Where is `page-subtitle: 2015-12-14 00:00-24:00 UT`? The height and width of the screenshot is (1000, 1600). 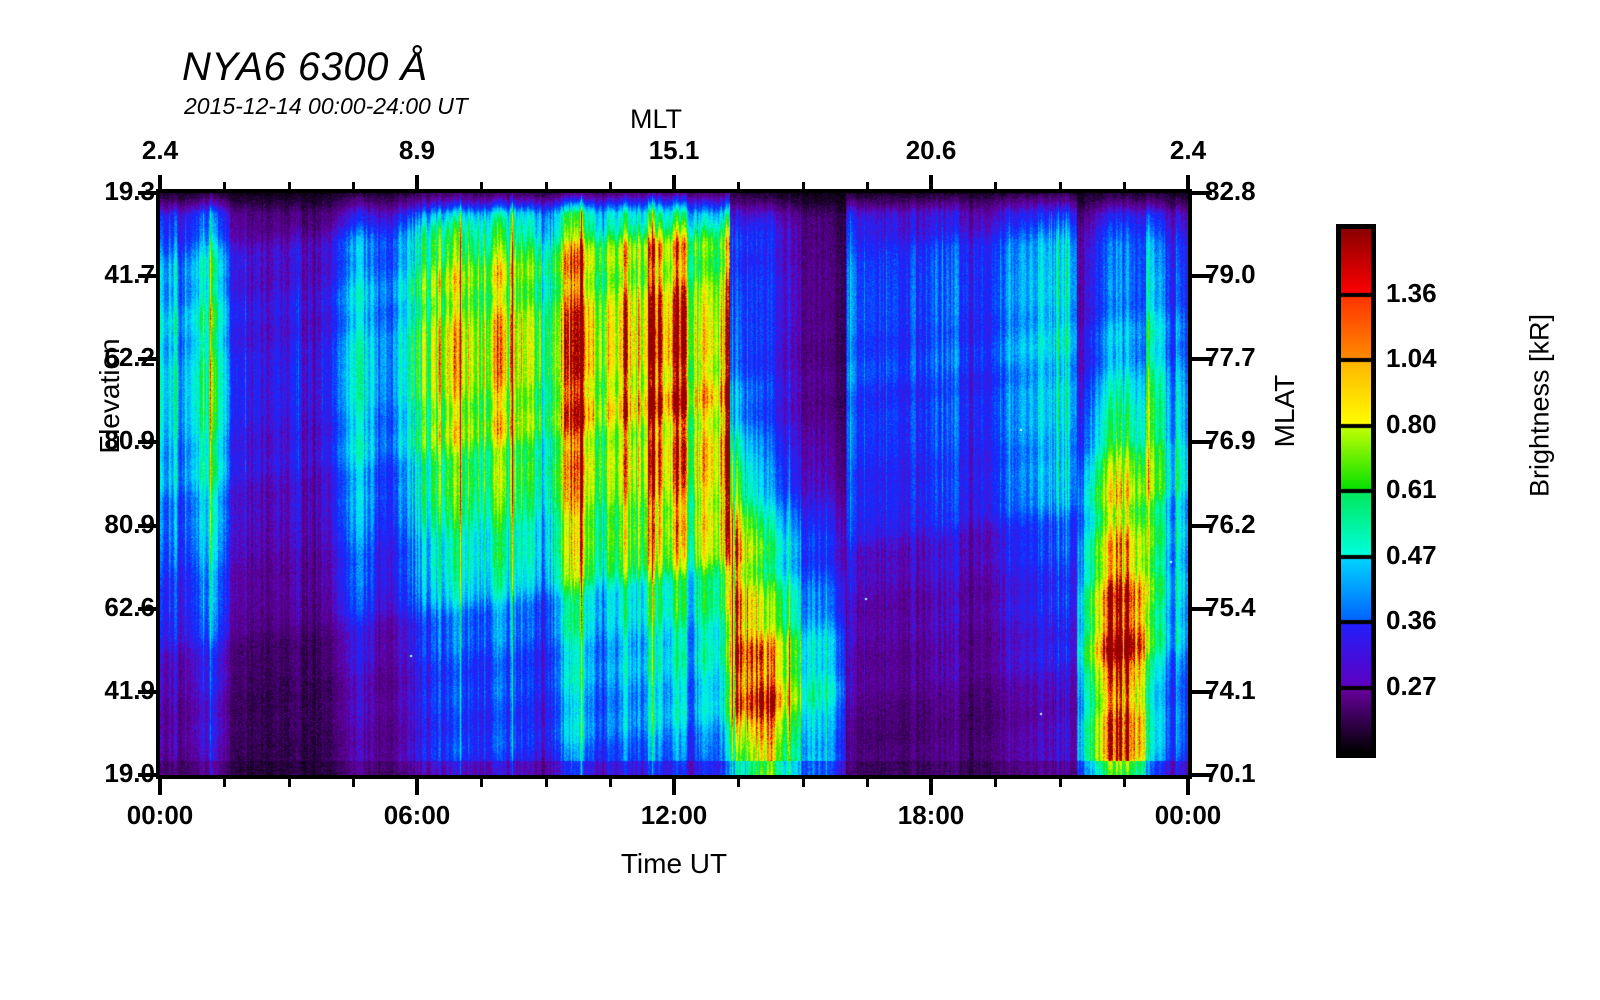
page-subtitle: 2015-12-14 00:00-24:00 UT is located at coordinates (326, 106).